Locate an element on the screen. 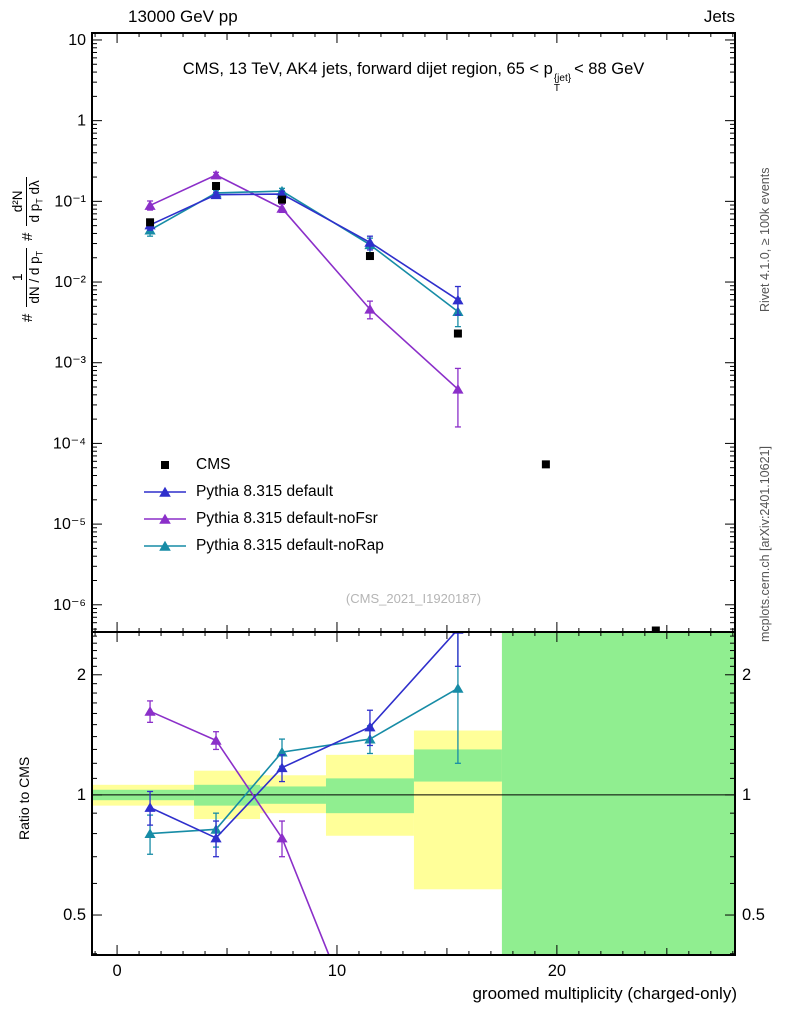 This screenshot has width=786, height=1024. svg-text: 10⁻⁶ is located at coordinates (69, 605).